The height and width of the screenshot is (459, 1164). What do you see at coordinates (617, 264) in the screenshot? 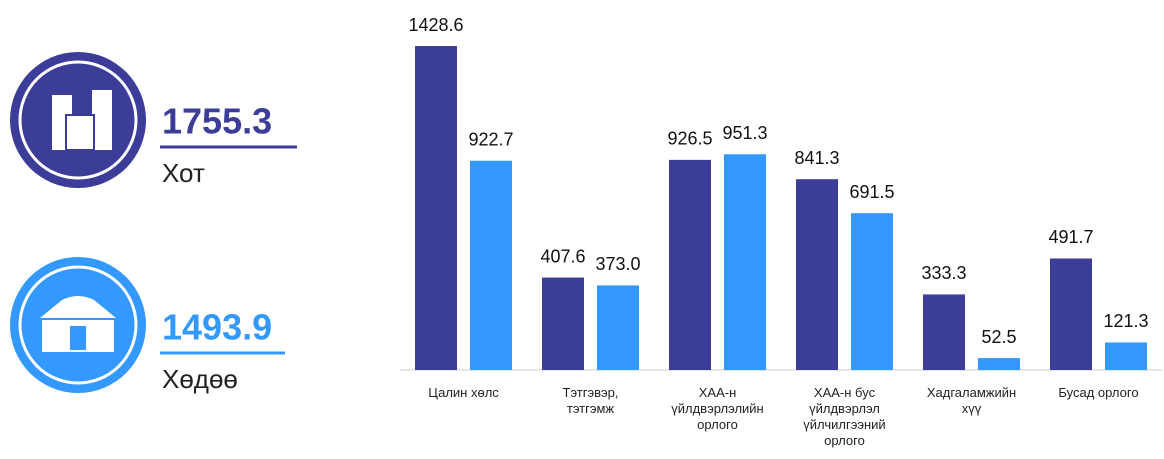
I see `value-label: 373.0` at bounding box center [617, 264].